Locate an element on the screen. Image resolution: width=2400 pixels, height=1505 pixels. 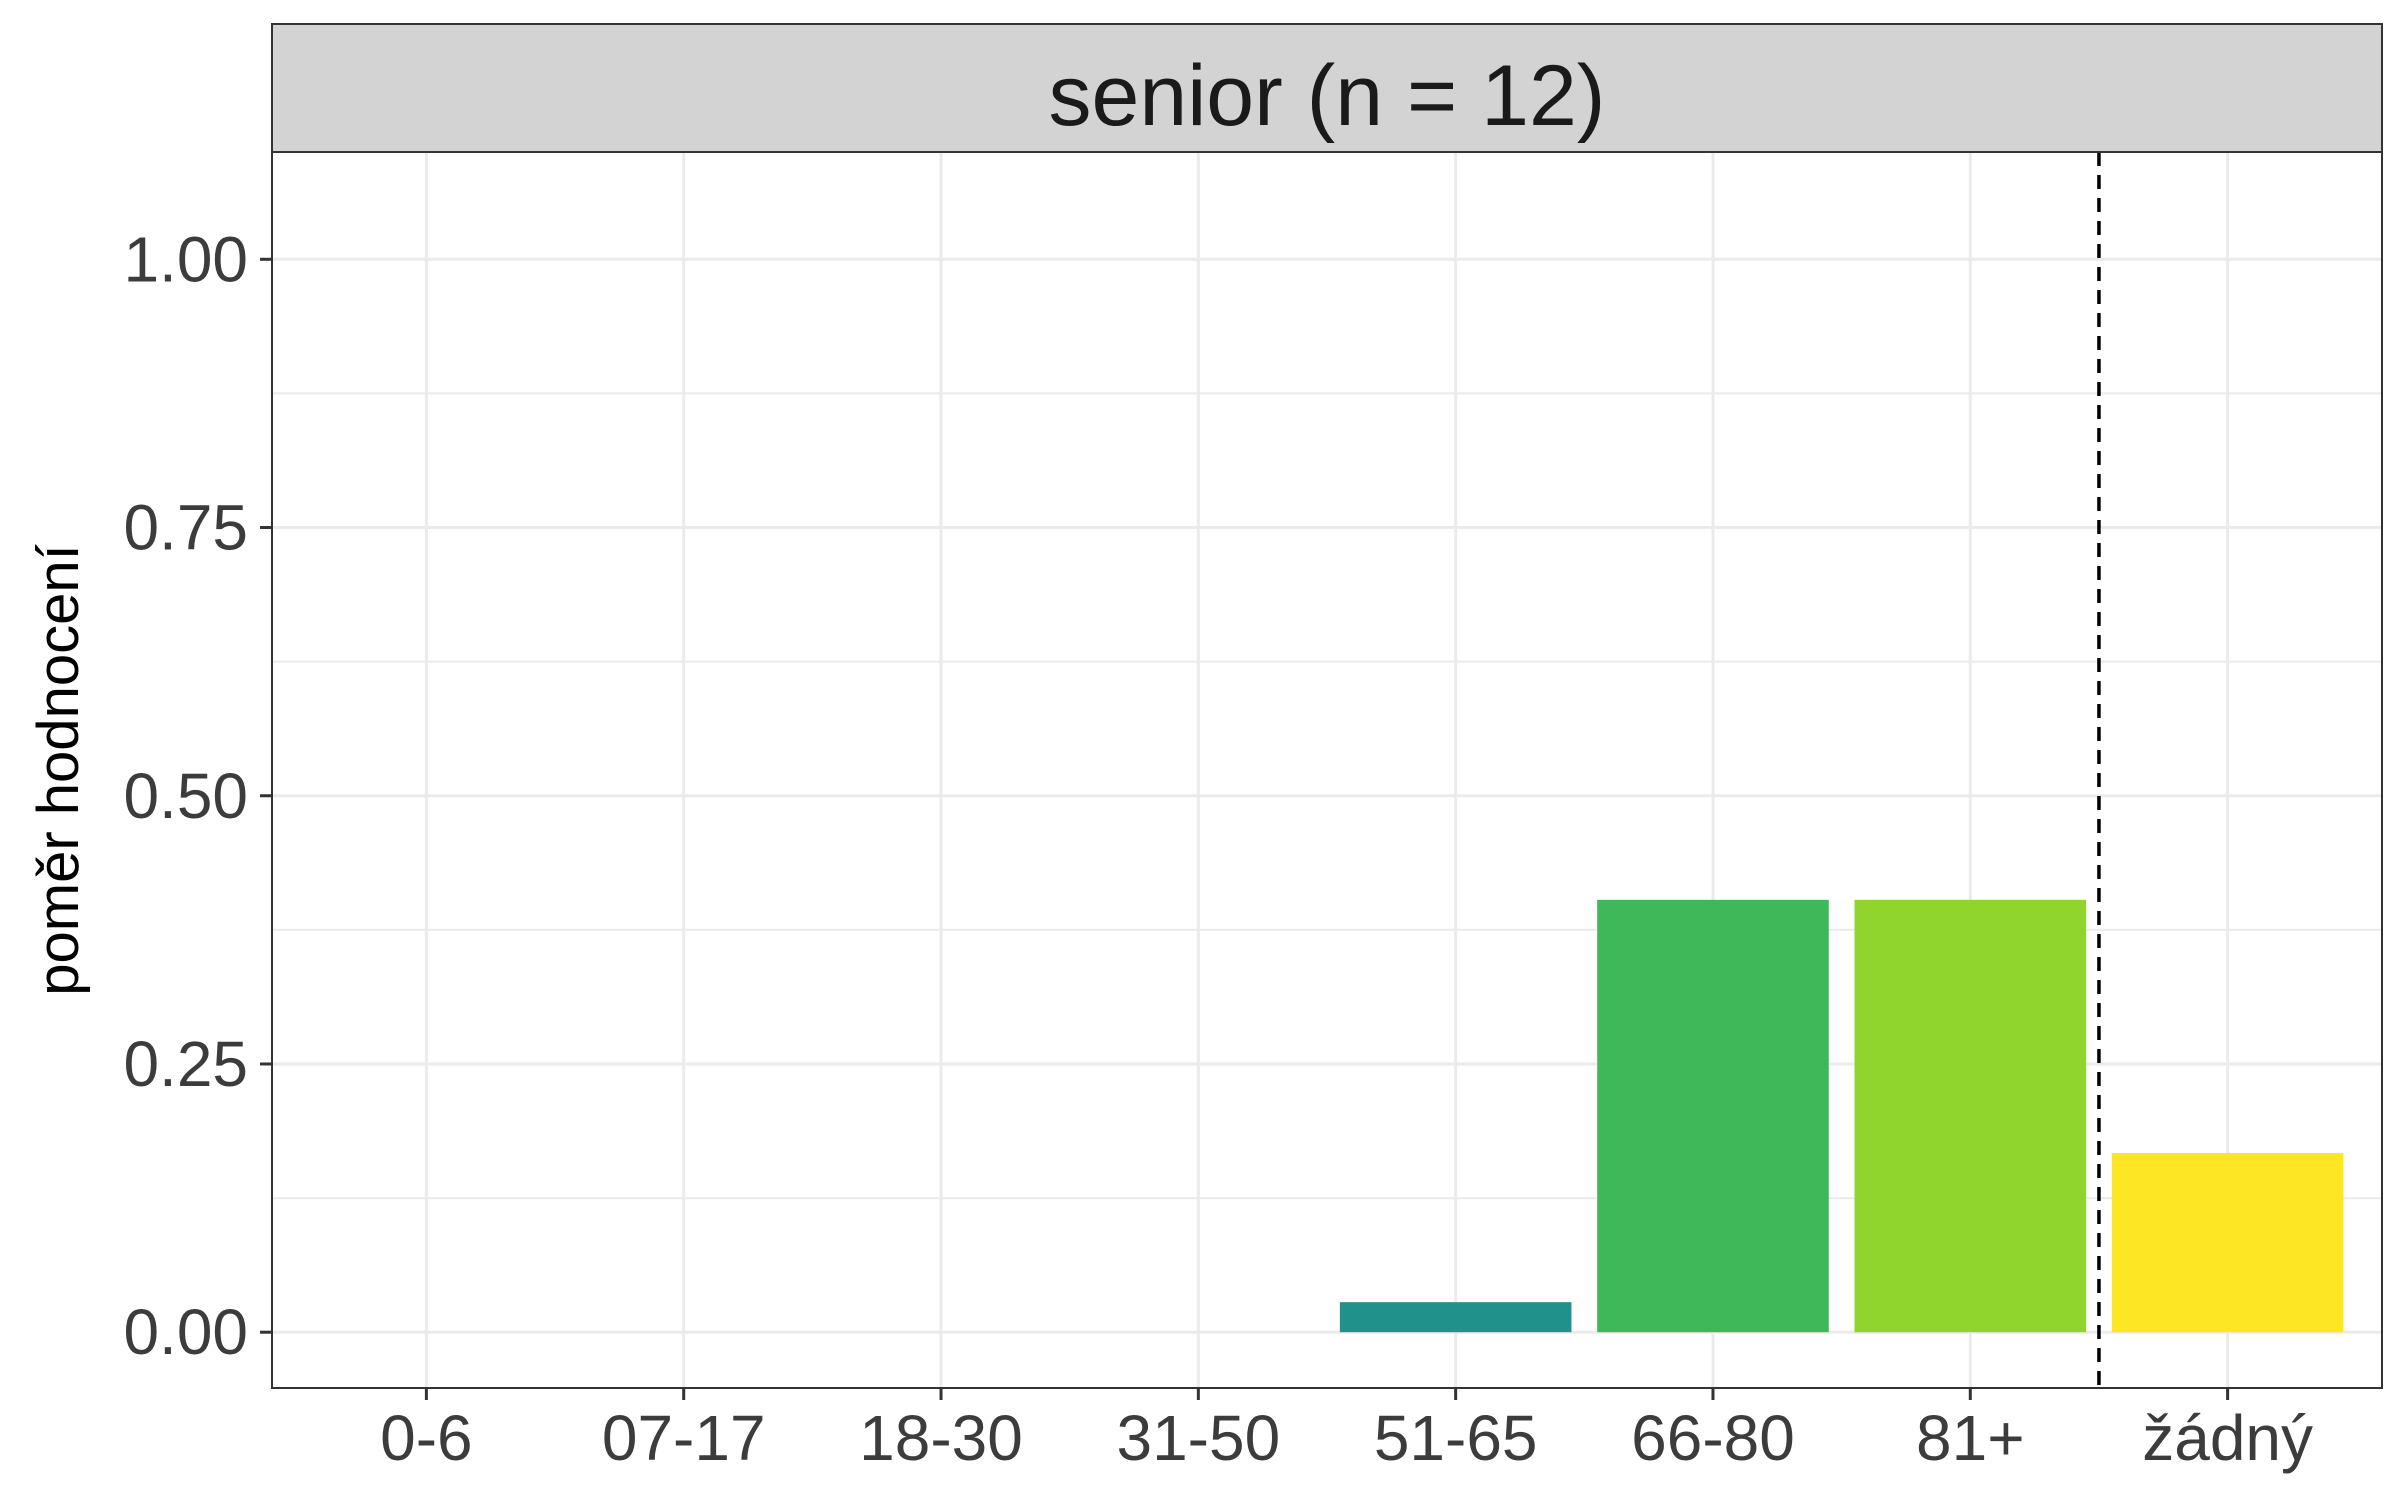
y-tick-label: 0.00 is located at coordinates (185, 1332).